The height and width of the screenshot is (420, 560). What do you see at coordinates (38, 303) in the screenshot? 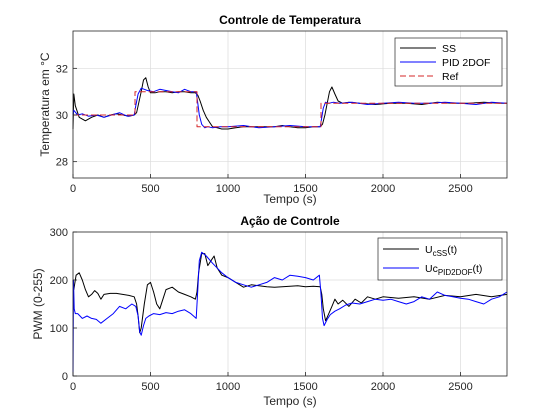
I see `control-y-label: PWM (0-255)` at bounding box center [38, 303].